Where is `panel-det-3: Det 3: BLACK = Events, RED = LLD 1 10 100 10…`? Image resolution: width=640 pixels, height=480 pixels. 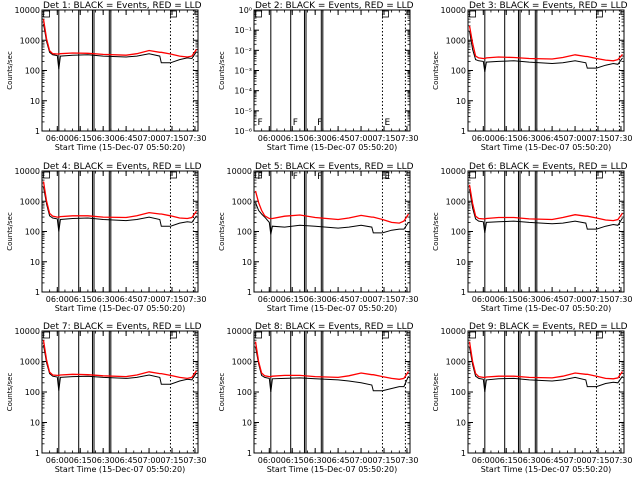
panel-det-3: Det 3: BLACK = Events, RED = LLD 1 10 100 10… is located at coordinates (532, 76).